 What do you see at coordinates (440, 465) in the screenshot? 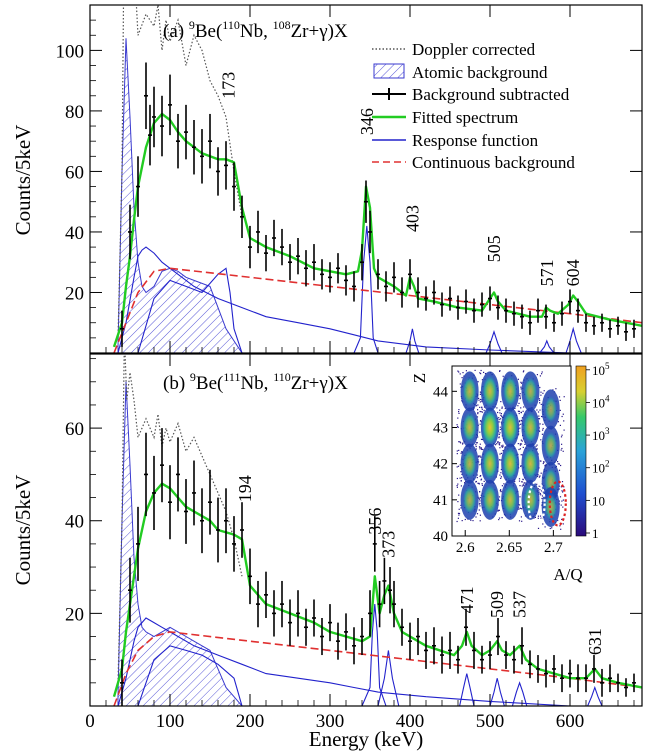
I see `inset-y-tick-label: 42` at bounding box center [440, 465].